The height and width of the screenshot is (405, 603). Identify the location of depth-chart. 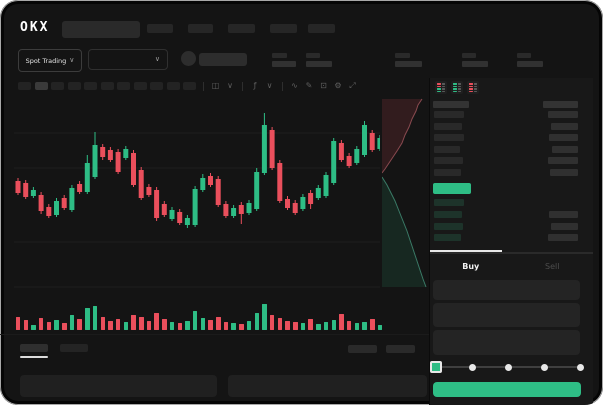
(404, 193).